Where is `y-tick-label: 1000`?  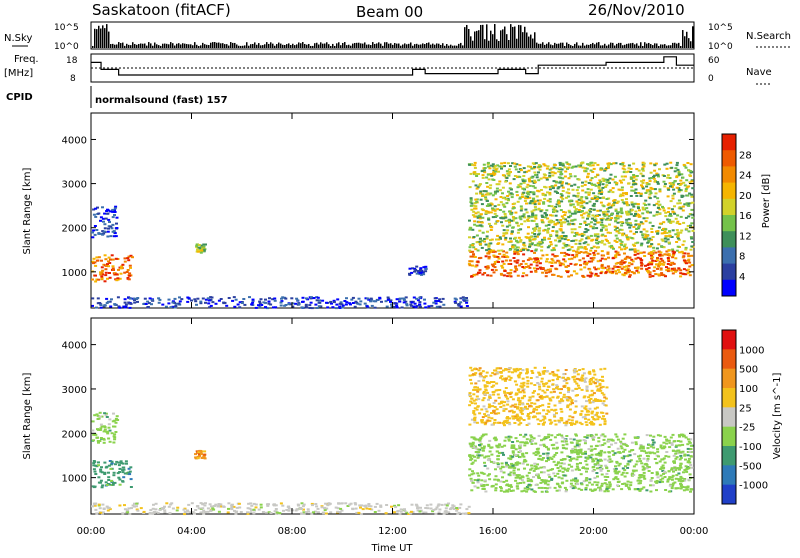
y-tick-label: 1000 is located at coordinates (74, 273).